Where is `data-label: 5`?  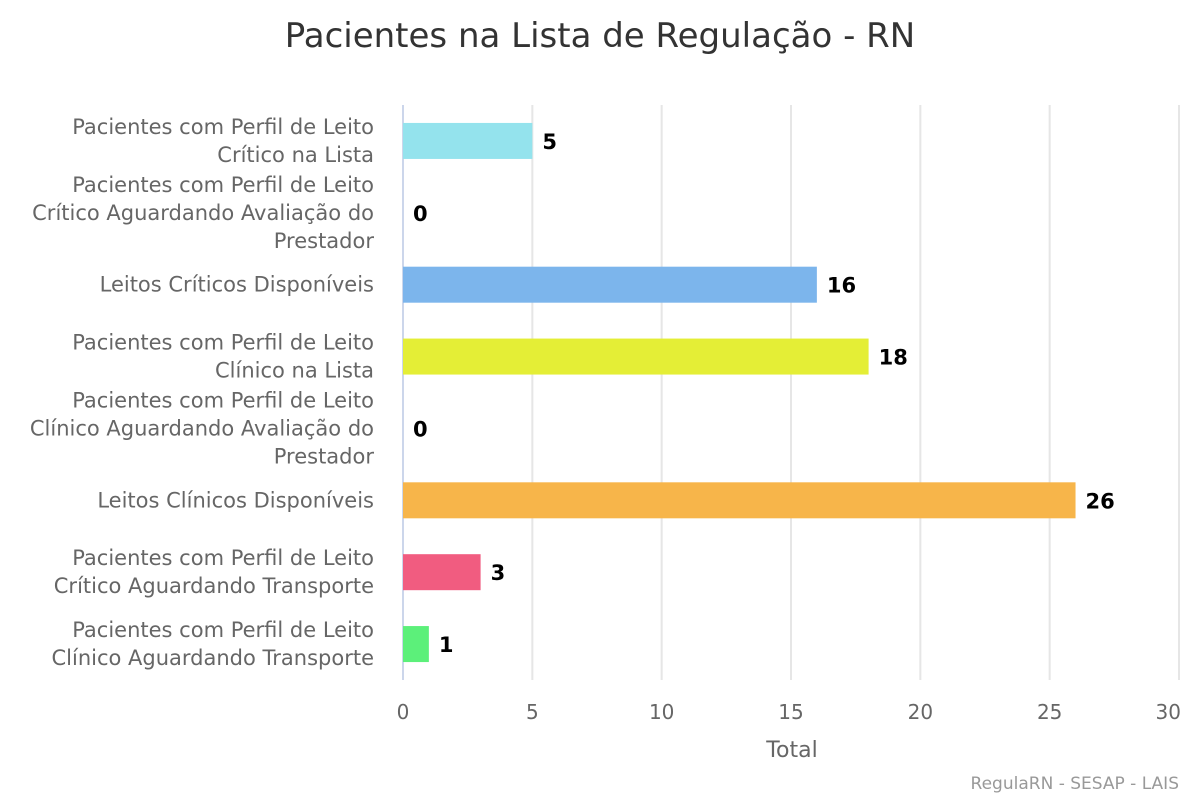 data-label: 5 is located at coordinates (549, 142).